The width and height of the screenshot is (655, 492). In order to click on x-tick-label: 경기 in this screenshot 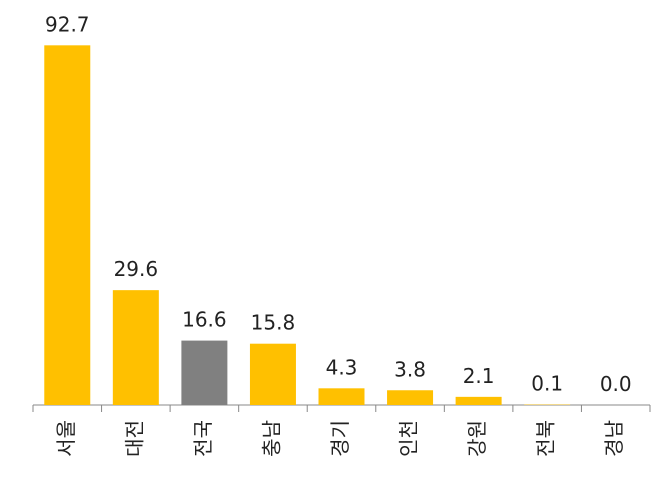, I will do `click(340, 438)`.